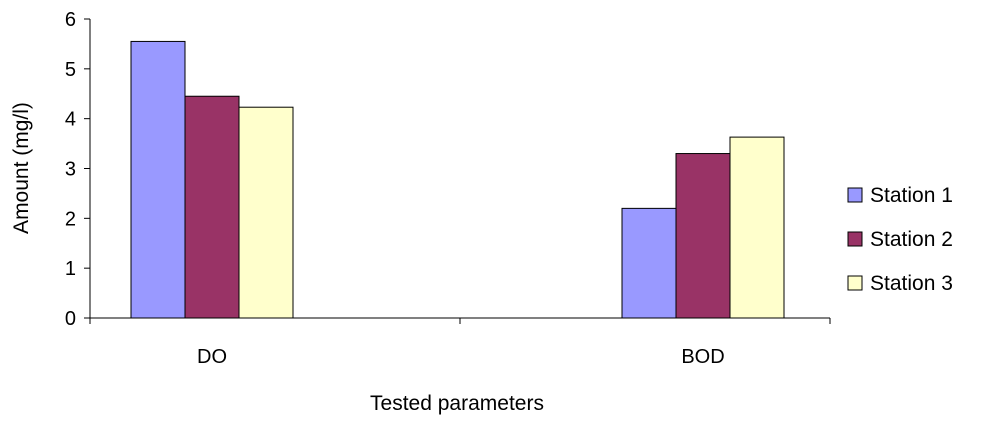  I want to click on x-tick-label: BOD, so click(702, 357).